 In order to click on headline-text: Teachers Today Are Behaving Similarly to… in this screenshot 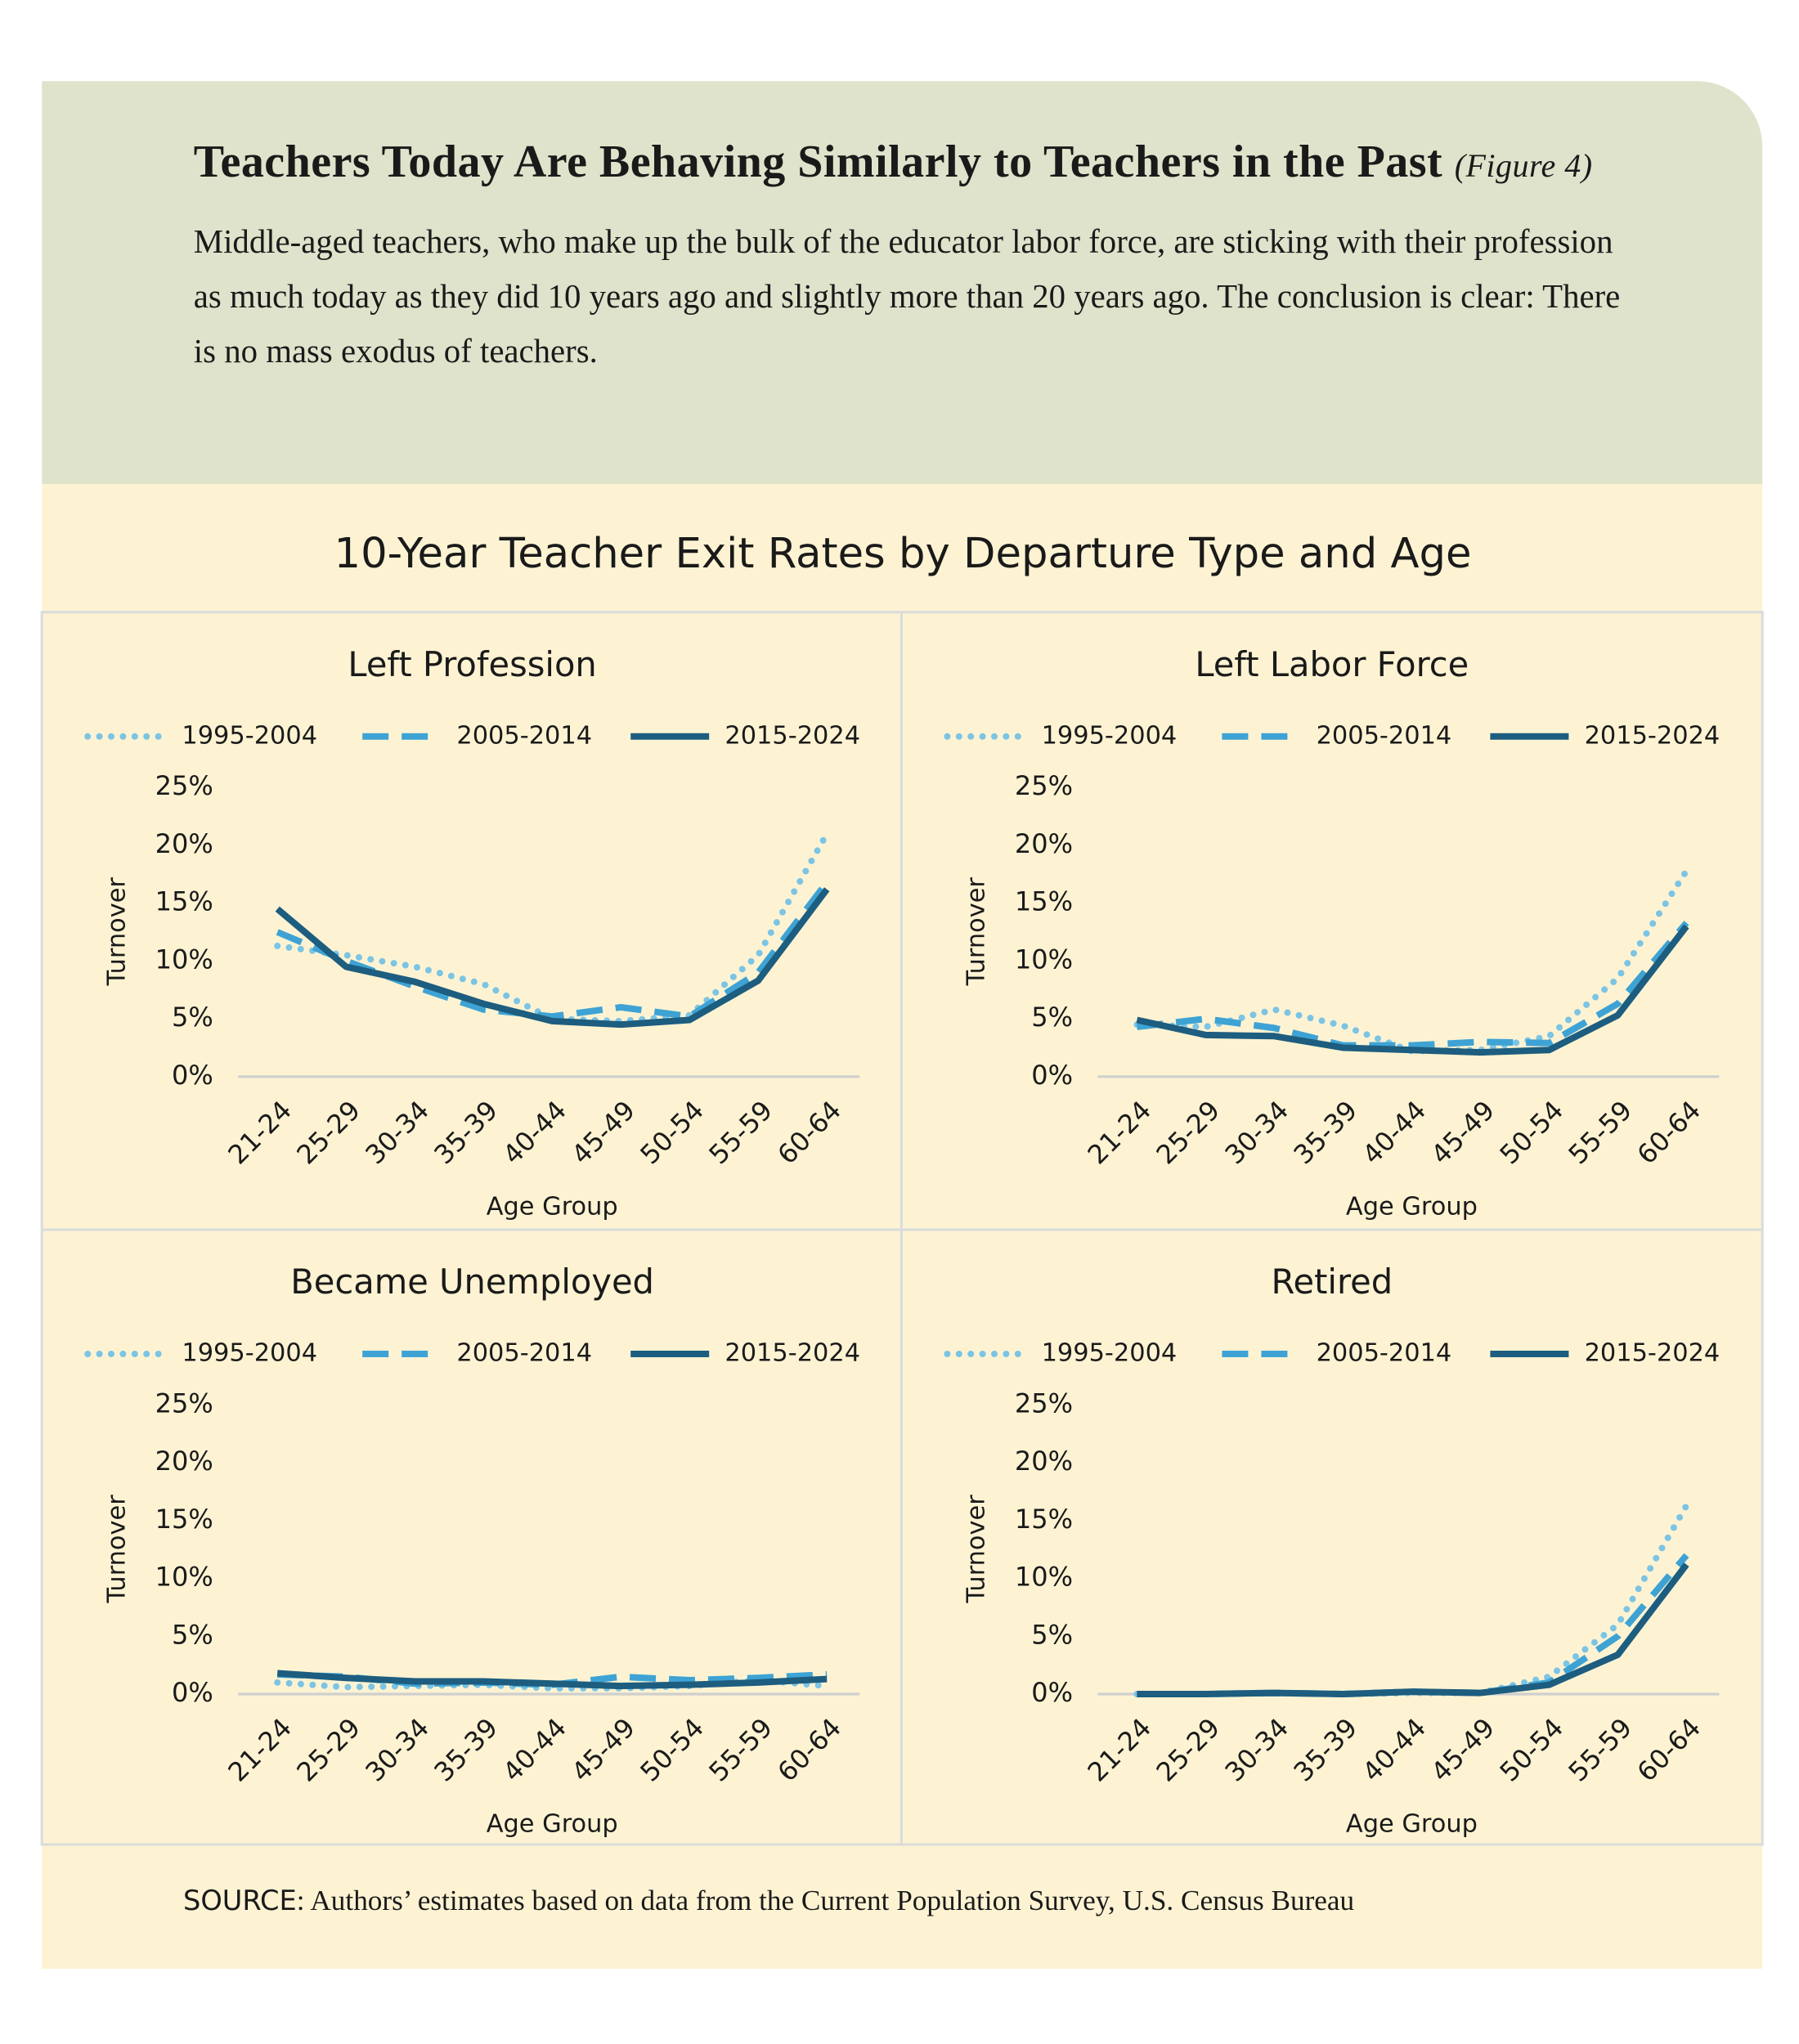, I will do `click(818, 162)`.